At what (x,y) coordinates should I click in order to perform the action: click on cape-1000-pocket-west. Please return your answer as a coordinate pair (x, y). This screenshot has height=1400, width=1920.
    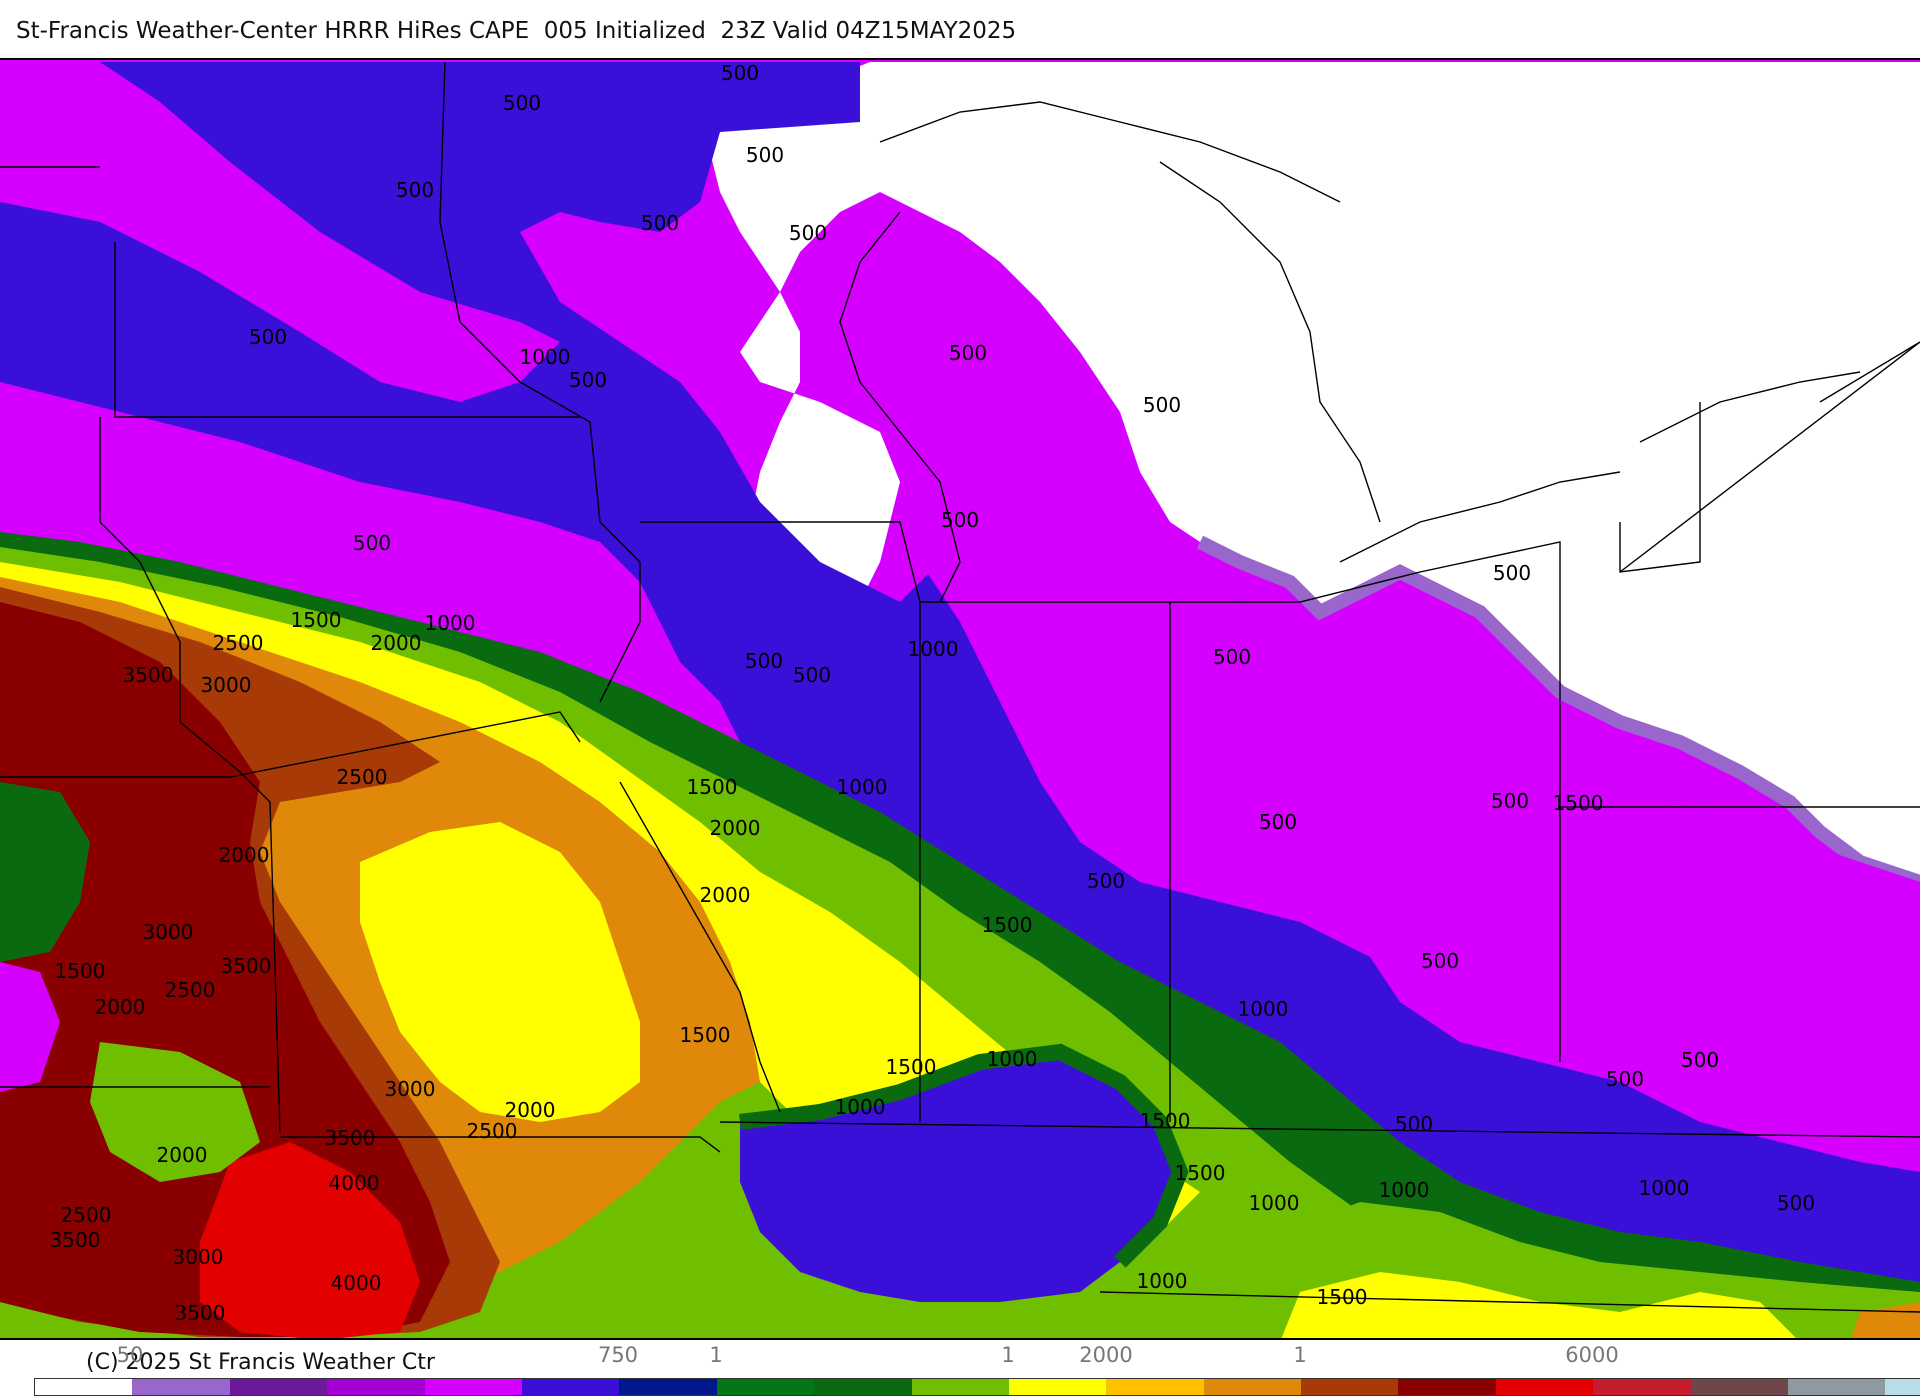
    Looking at the image, I should click on (45, 872).